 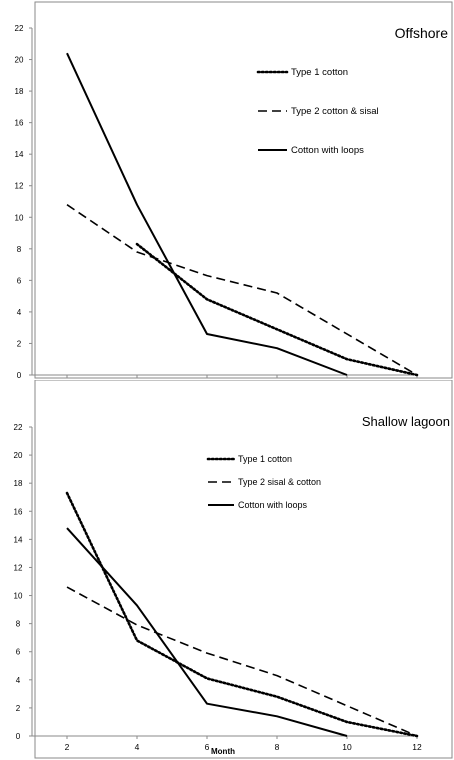 I want to click on lagoon-x-tick-label: 6, so click(x=207, y=747).